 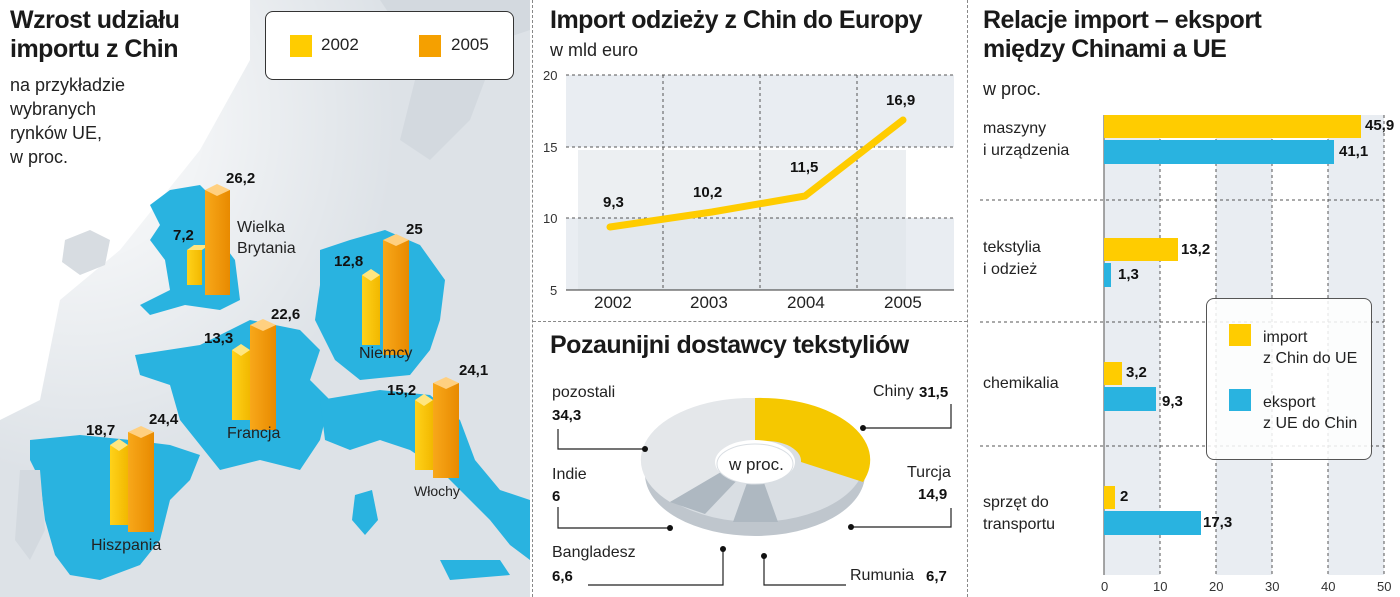 What do you see at coordinates (882, 575) in the screenshot?
I see `slice-rumunia-name: Rumunia` at bounding box center [882, 575].